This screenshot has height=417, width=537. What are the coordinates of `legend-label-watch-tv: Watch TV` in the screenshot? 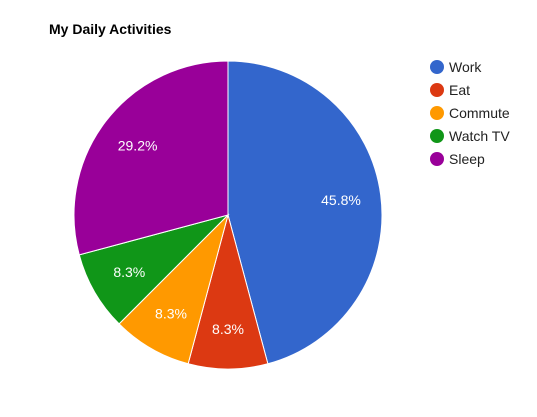 It's located at (479, 136).